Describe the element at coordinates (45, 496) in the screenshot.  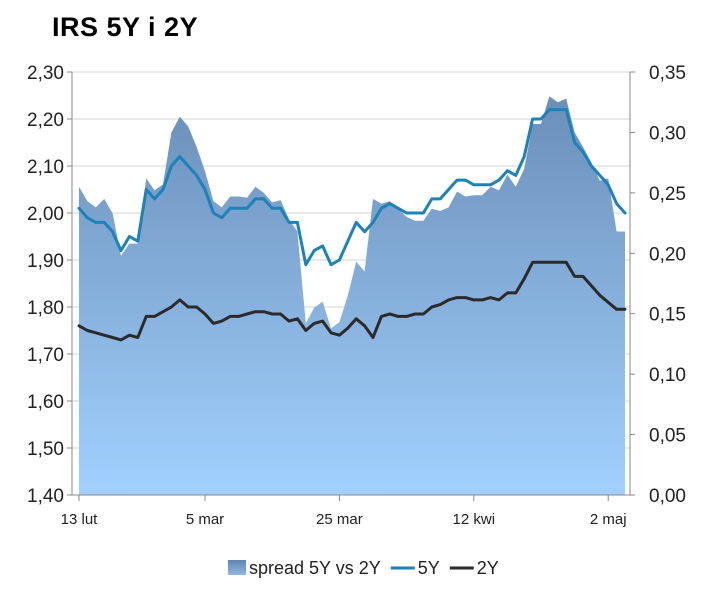
I see `y-left-tick-label: 1,40` at that location.